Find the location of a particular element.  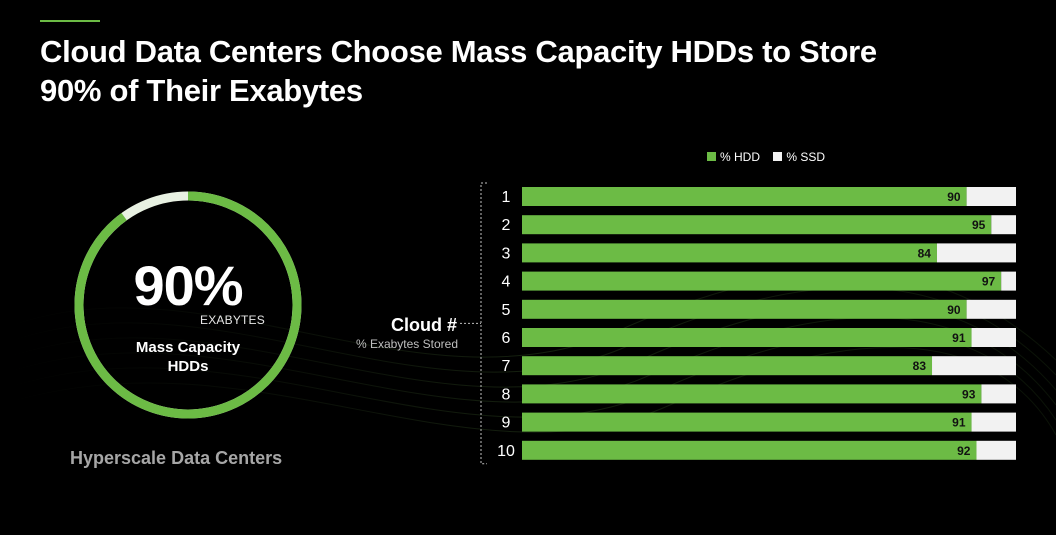

legend-item-hdd: % HDD is located at coordinates (733, 157).